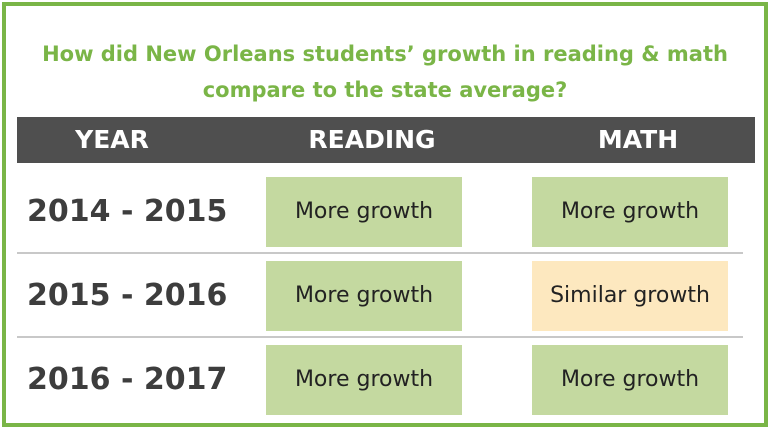  I want to click on row-year: 2014 - 2015, so click(127, 211).